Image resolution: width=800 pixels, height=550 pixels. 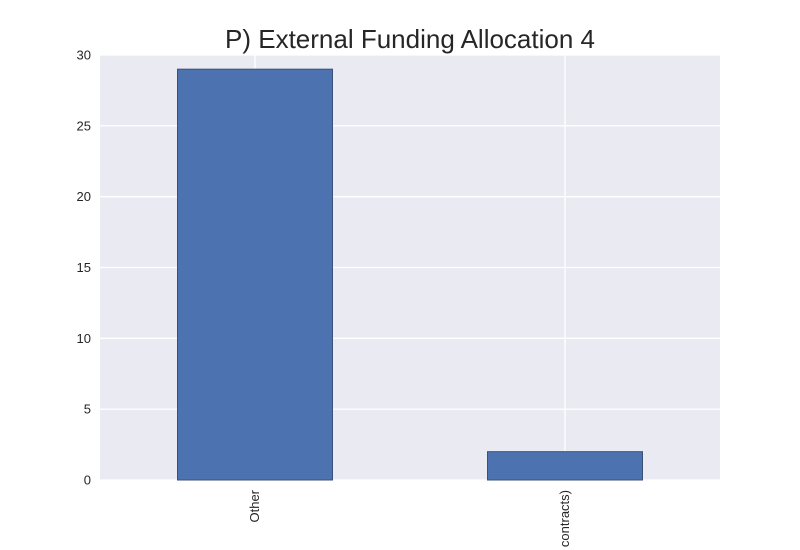 I want to click on y-tick-label: 15, so click(x=84, y=267).